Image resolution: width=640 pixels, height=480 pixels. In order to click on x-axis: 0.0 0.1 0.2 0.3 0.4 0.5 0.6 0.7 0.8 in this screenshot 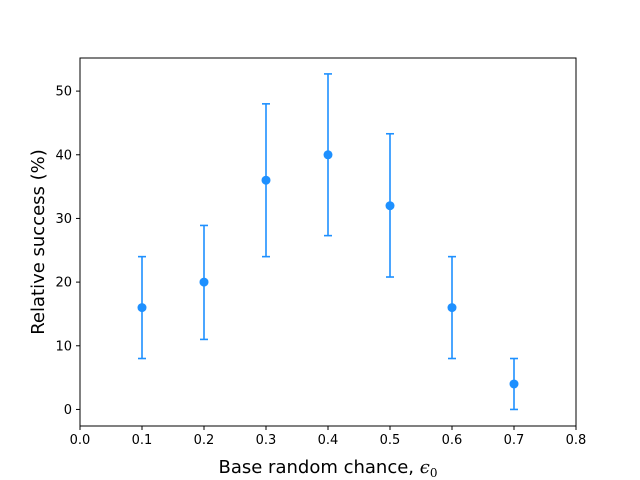, I will do `click(328, 437)`.